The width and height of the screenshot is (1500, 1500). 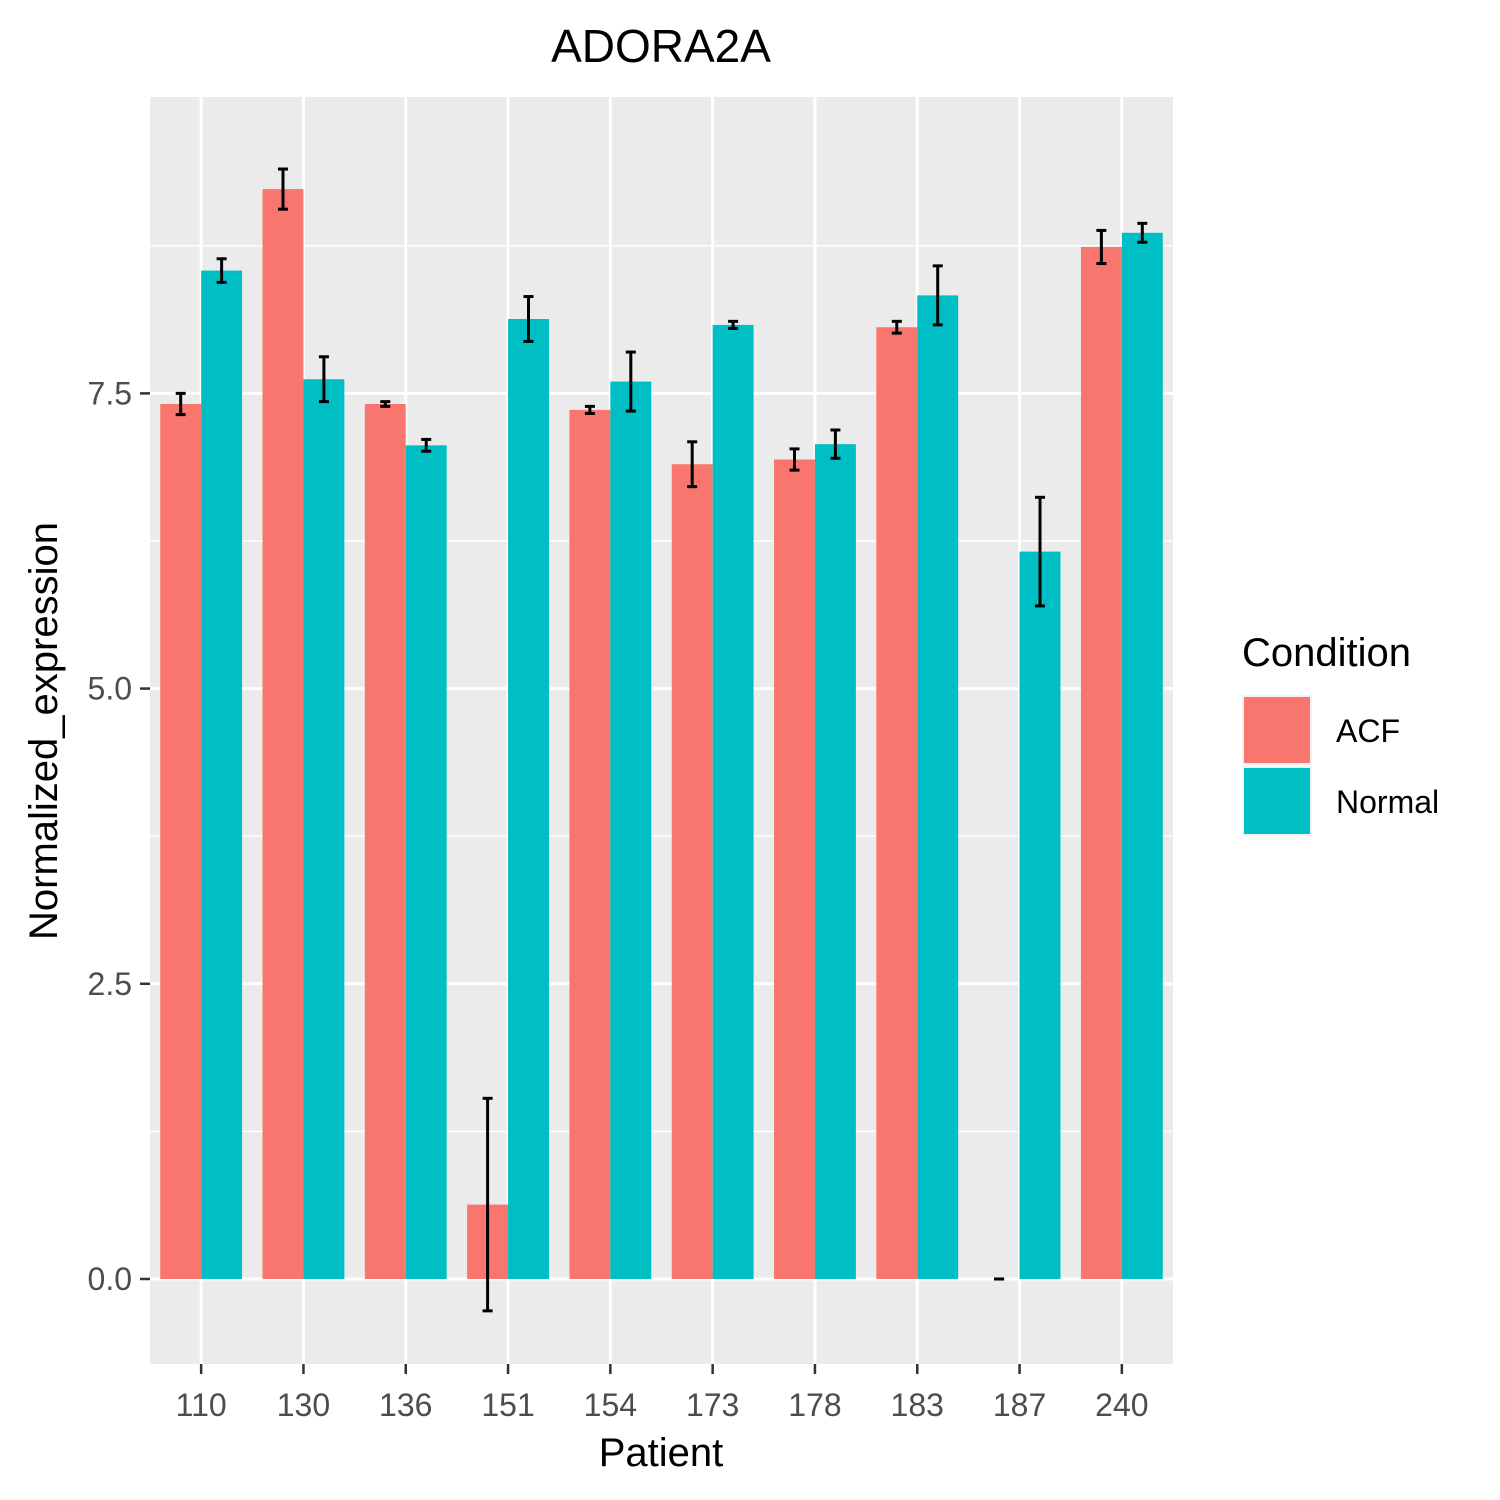 What do you see at coordinates (405, 1405) in the screenshot?
I see `x-tick-label: 136` at bounding box center [405, 1405].